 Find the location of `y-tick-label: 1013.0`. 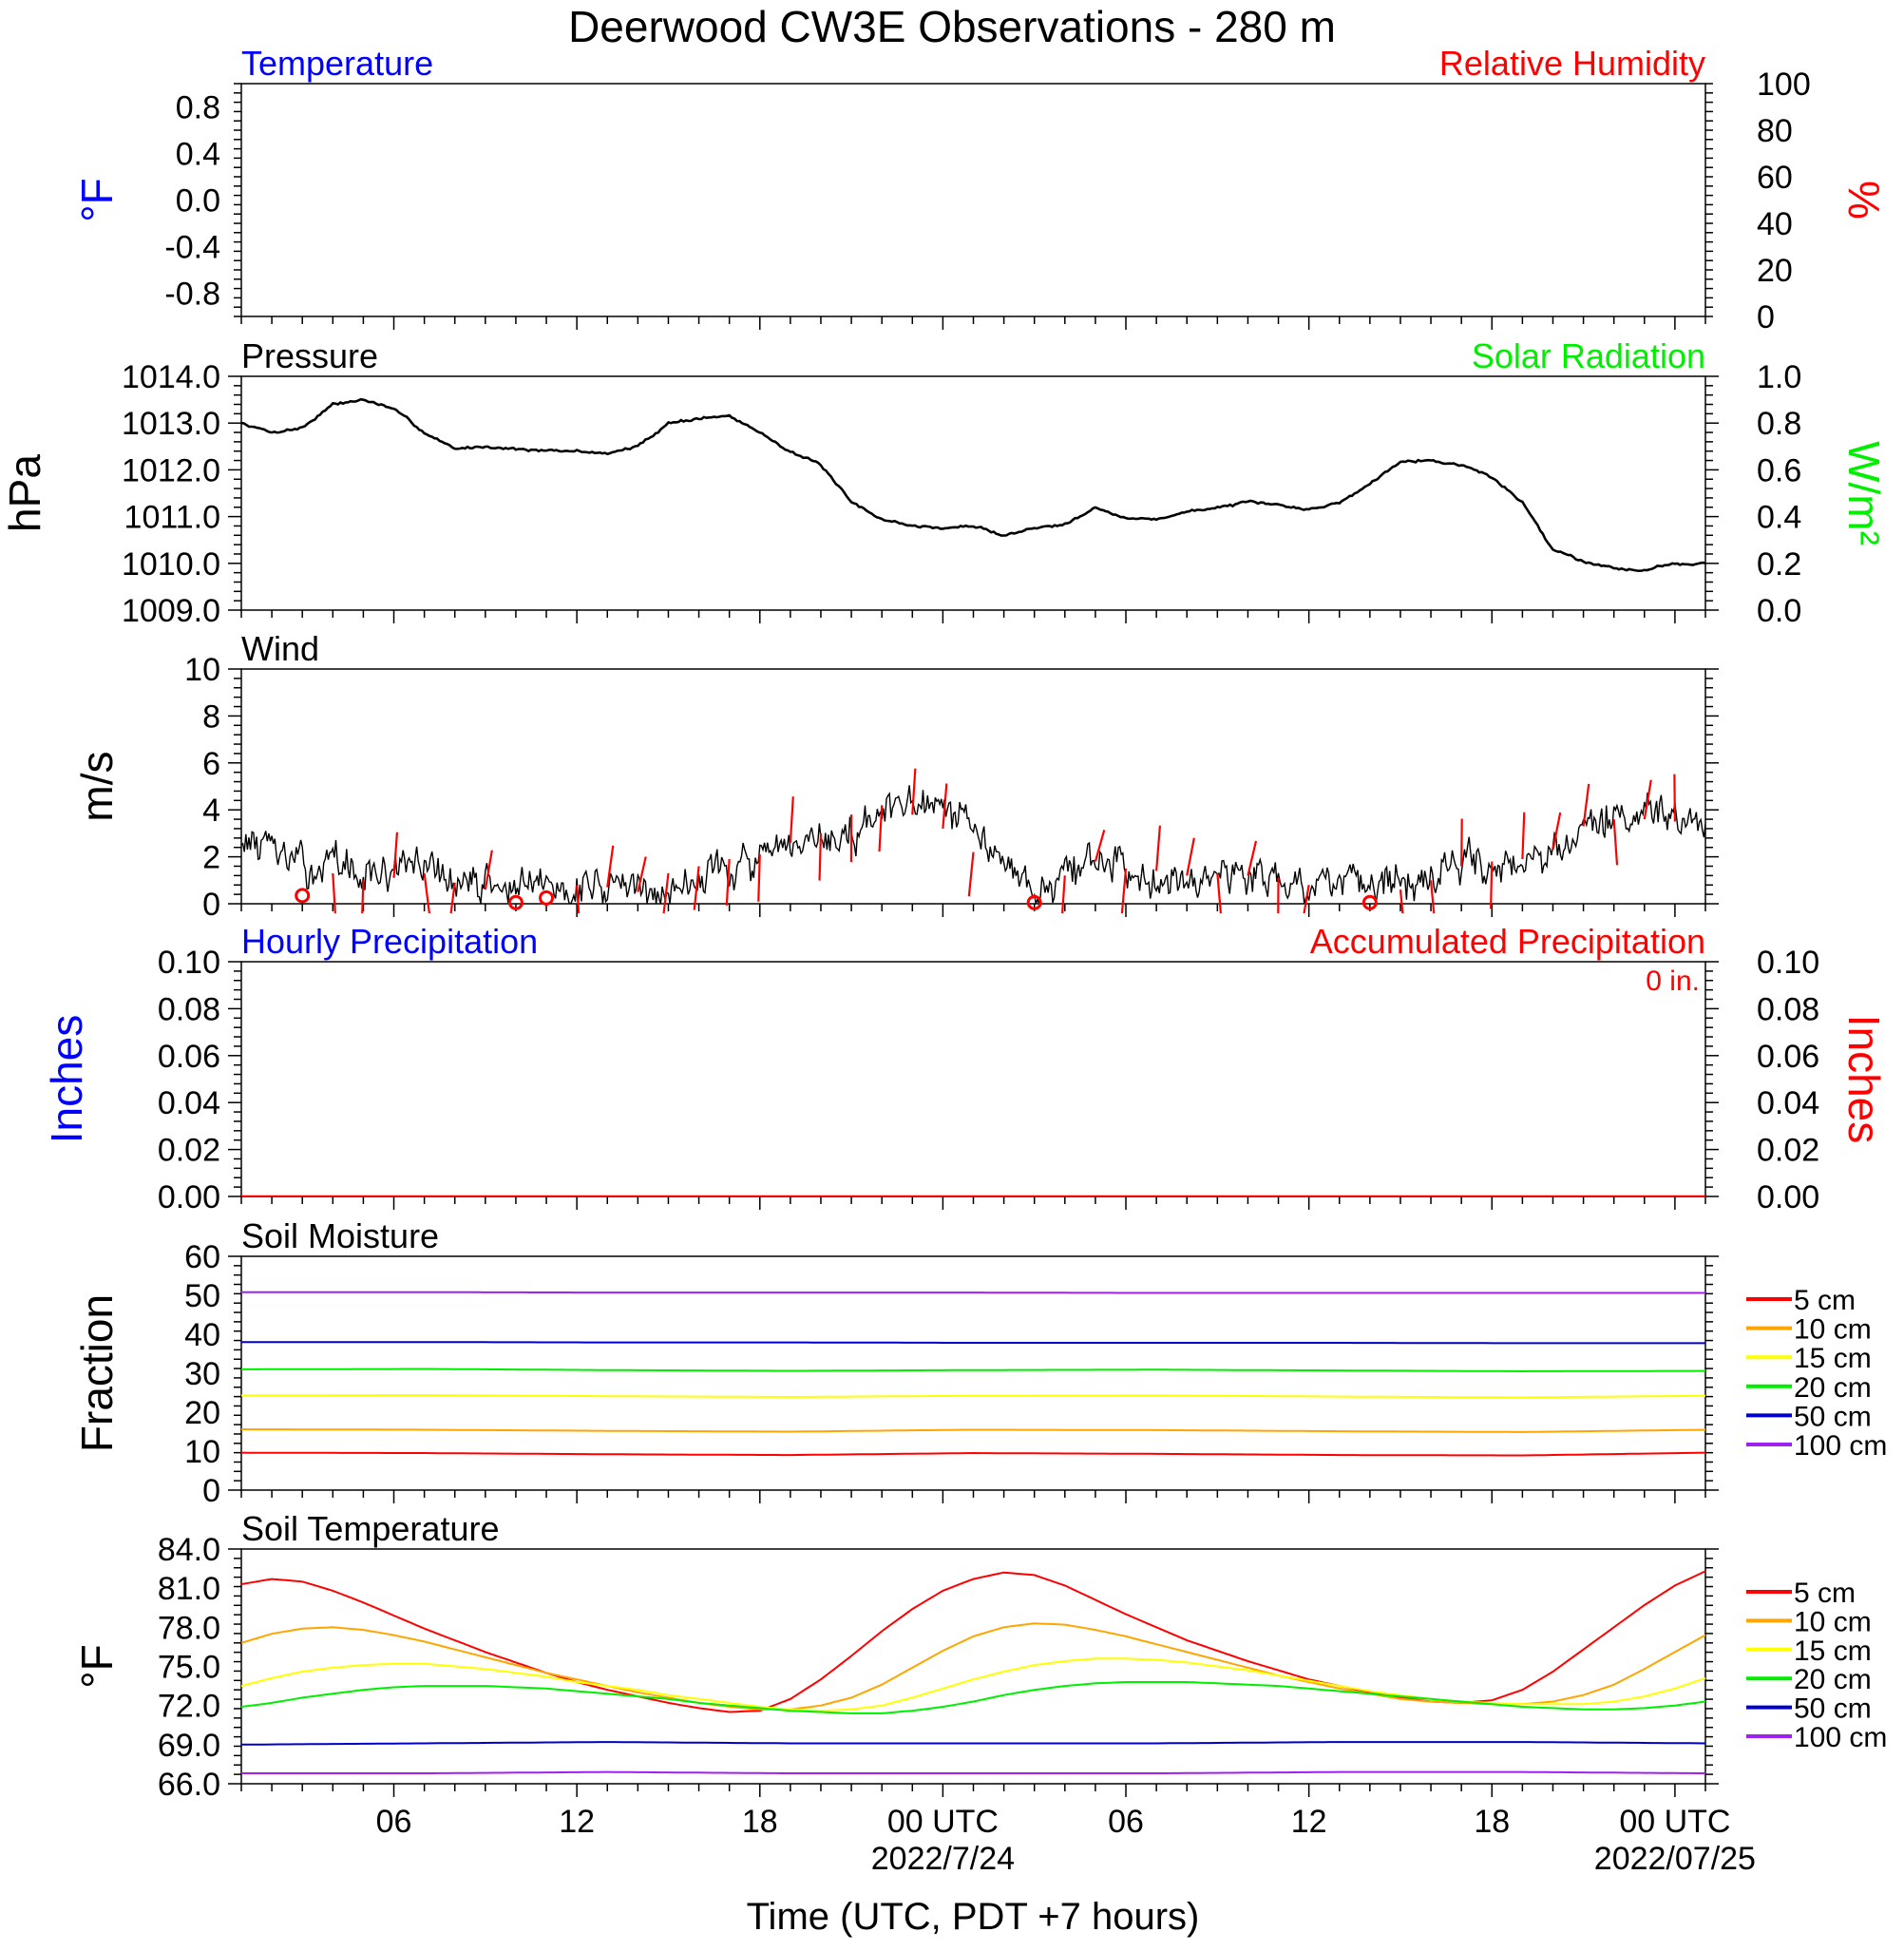

y-tick-label: 1013.0 is located at coordinates (171, 424).